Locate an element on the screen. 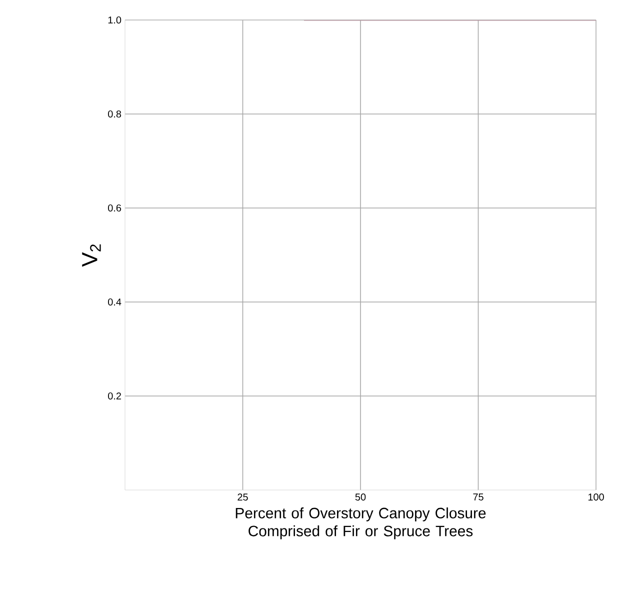  y-axis-title: V$_{2}$ is located at coordinates (91, 255).